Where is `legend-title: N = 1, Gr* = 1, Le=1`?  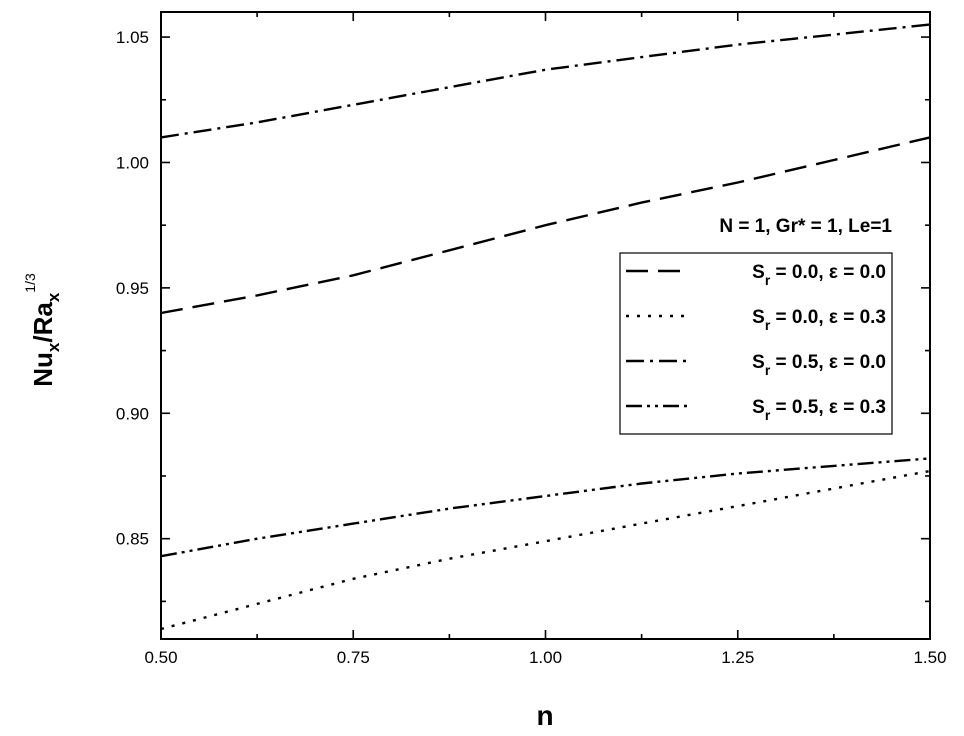
legend-title: N = 1, Gr* = 1, Le=1 is located at coordinates (805, 226).